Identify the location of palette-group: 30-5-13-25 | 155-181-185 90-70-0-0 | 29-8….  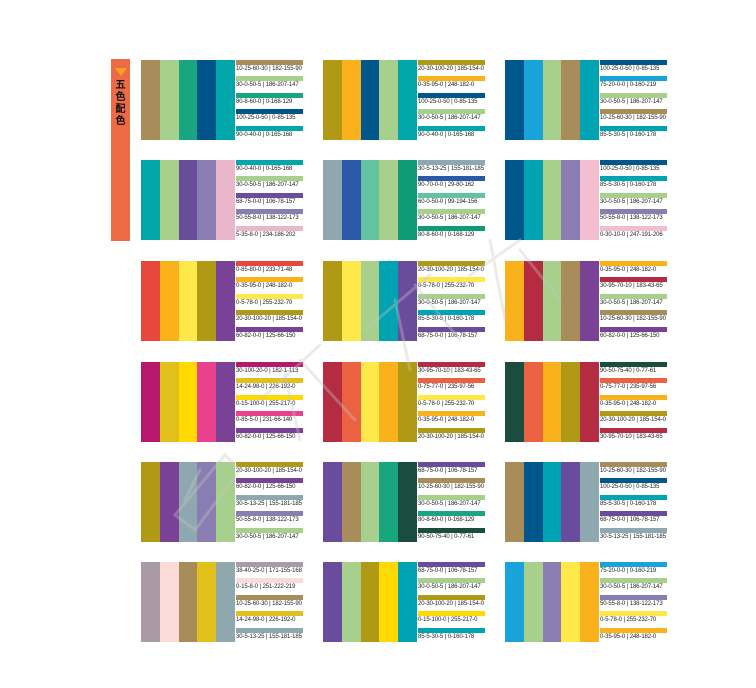
(404, 200).